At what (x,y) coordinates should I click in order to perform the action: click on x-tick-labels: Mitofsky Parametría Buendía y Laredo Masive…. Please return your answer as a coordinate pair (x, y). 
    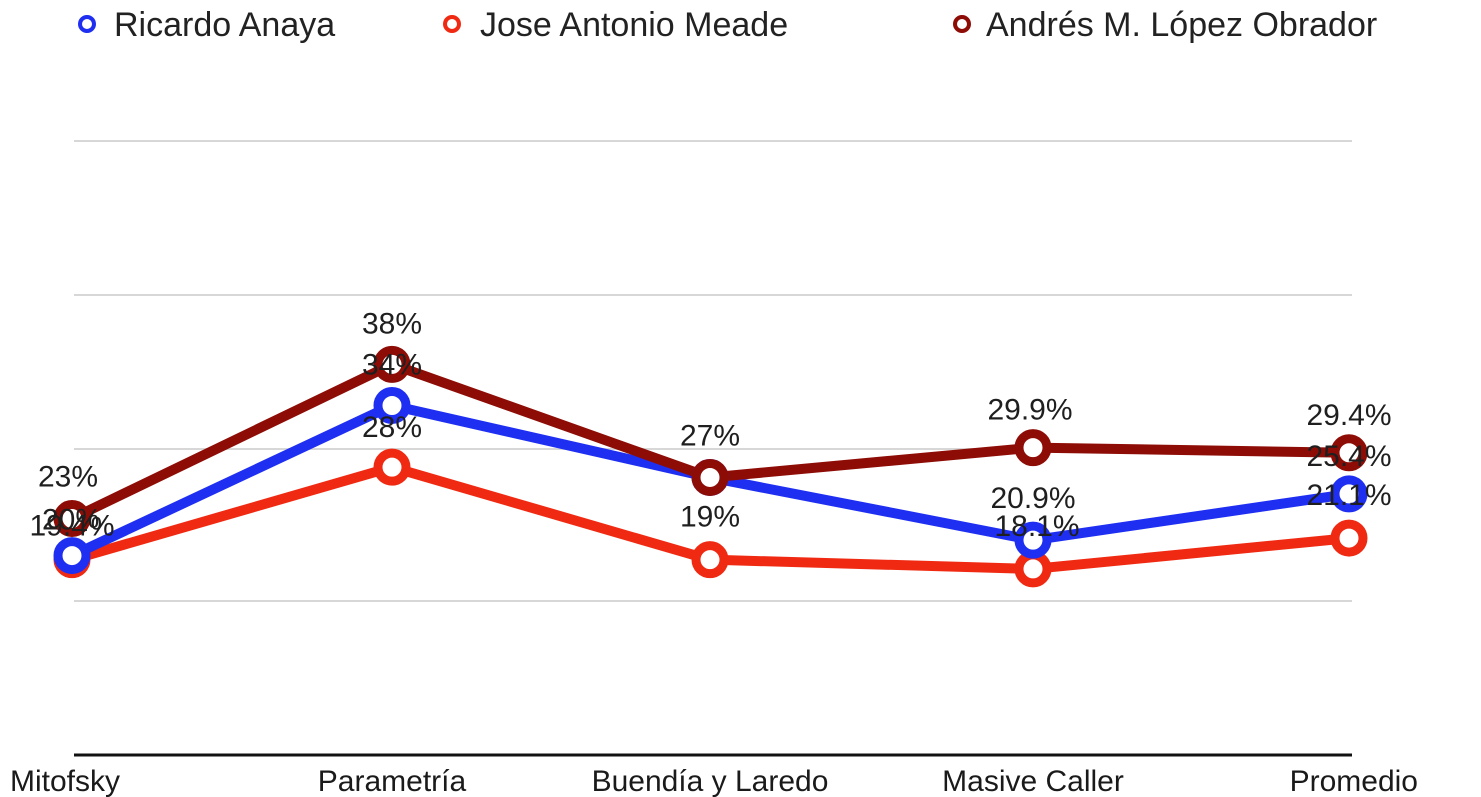
    Looking at the image, I should click on (714, 781).